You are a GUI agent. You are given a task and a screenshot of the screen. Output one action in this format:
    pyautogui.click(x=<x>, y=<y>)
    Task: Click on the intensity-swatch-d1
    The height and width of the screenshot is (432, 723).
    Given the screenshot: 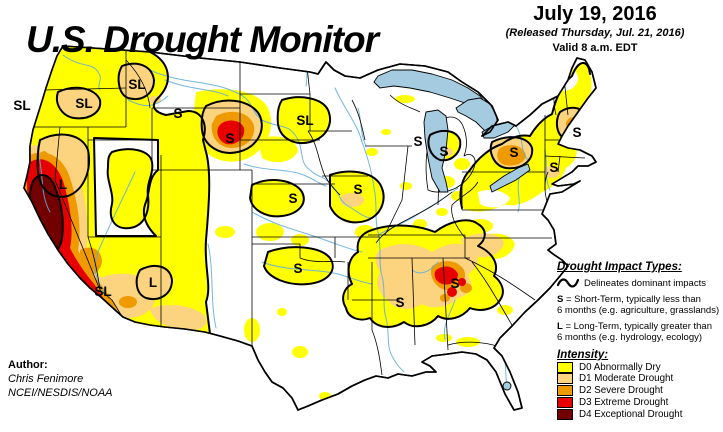 What is the action you would take?
    pyautogui.click(x=565, y=379)
    